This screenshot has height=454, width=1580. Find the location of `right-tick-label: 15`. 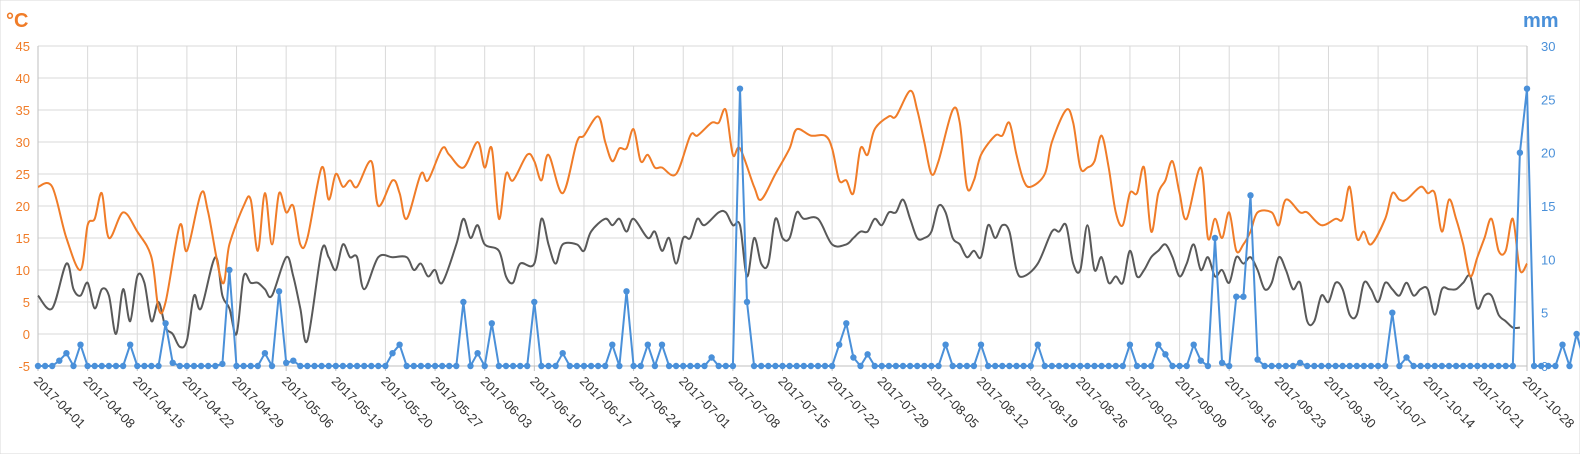

right-tick-label: 15 is located at coordinates (1548, 206).